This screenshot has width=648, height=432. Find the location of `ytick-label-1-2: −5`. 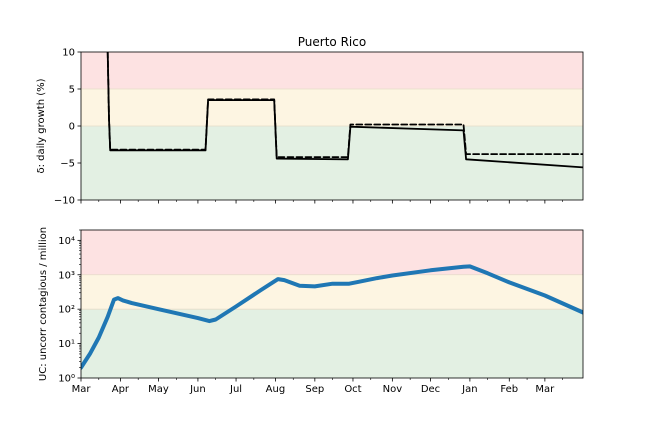

ytick-label-1-2: −5 is located at coordinates (67, 164).